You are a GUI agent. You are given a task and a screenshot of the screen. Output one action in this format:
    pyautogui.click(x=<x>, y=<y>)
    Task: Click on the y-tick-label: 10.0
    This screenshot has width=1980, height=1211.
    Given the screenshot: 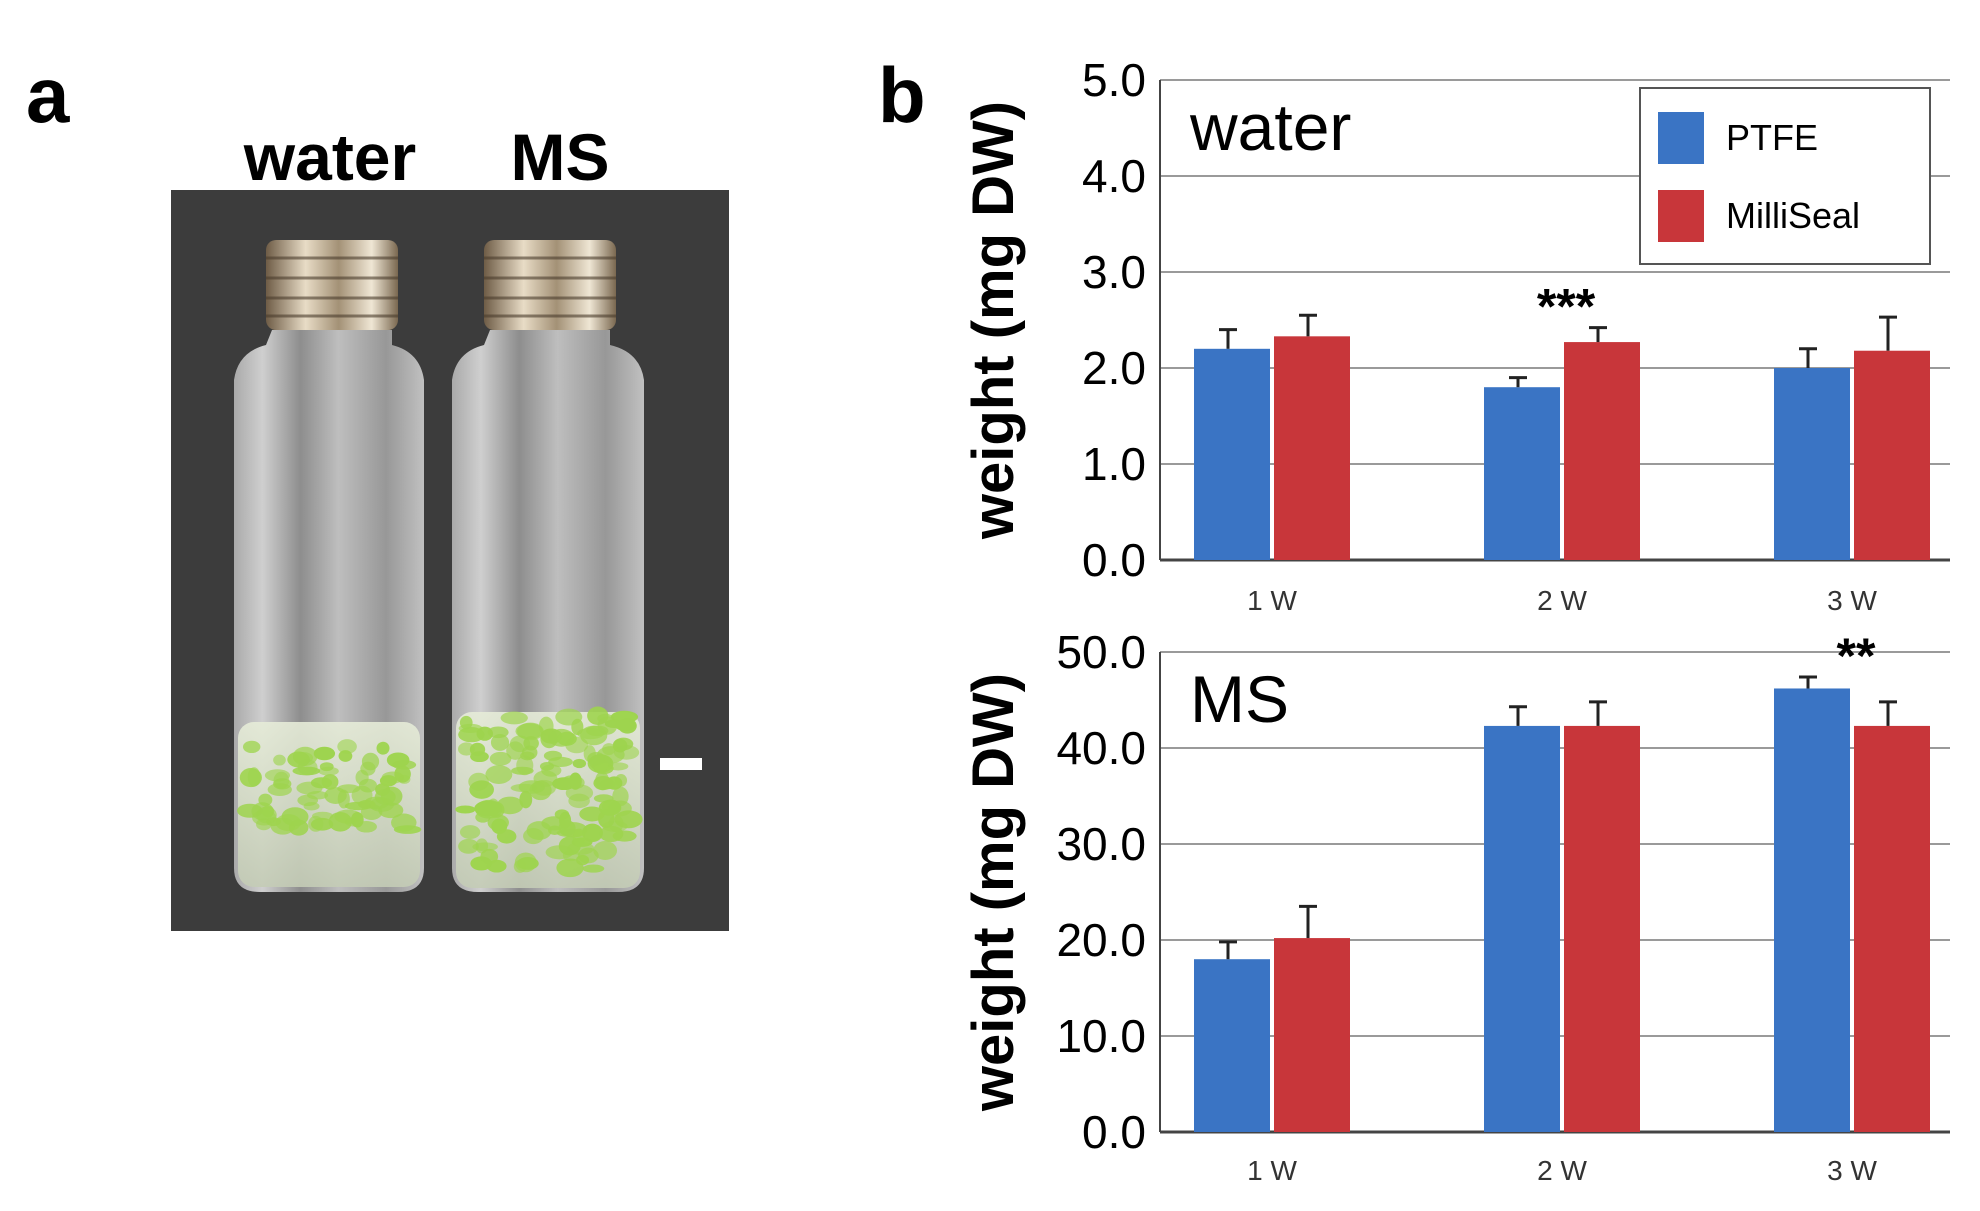 What is the action you would take?
    pyautogui.click(x=1101, y=1036)
    